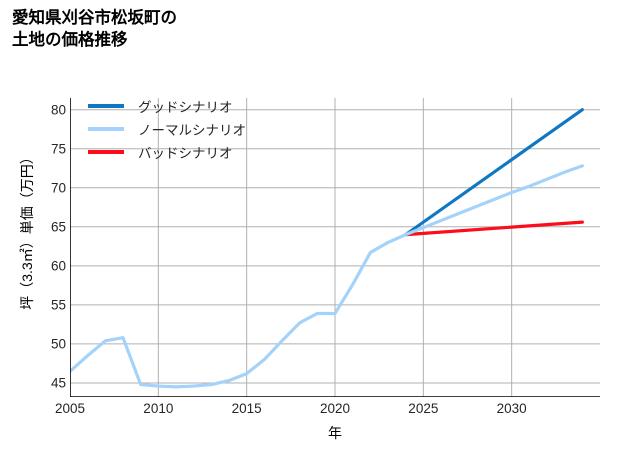  I want to click on x-tick-labels: 2005 2010 2015 2020 2025 2030, so click(327, 411).